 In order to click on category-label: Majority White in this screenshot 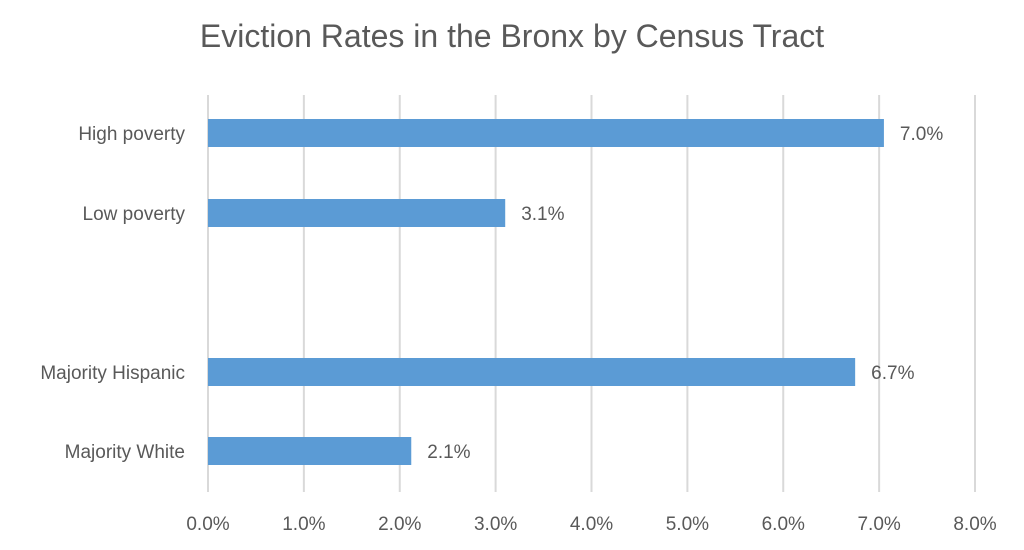, I will do `click(125, 452)`.